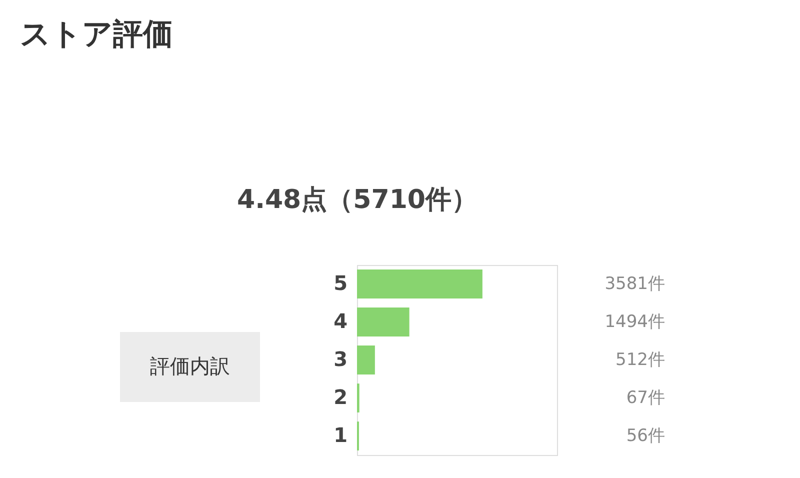  I want to click on y-tick-label: 4, so click(341, 321).